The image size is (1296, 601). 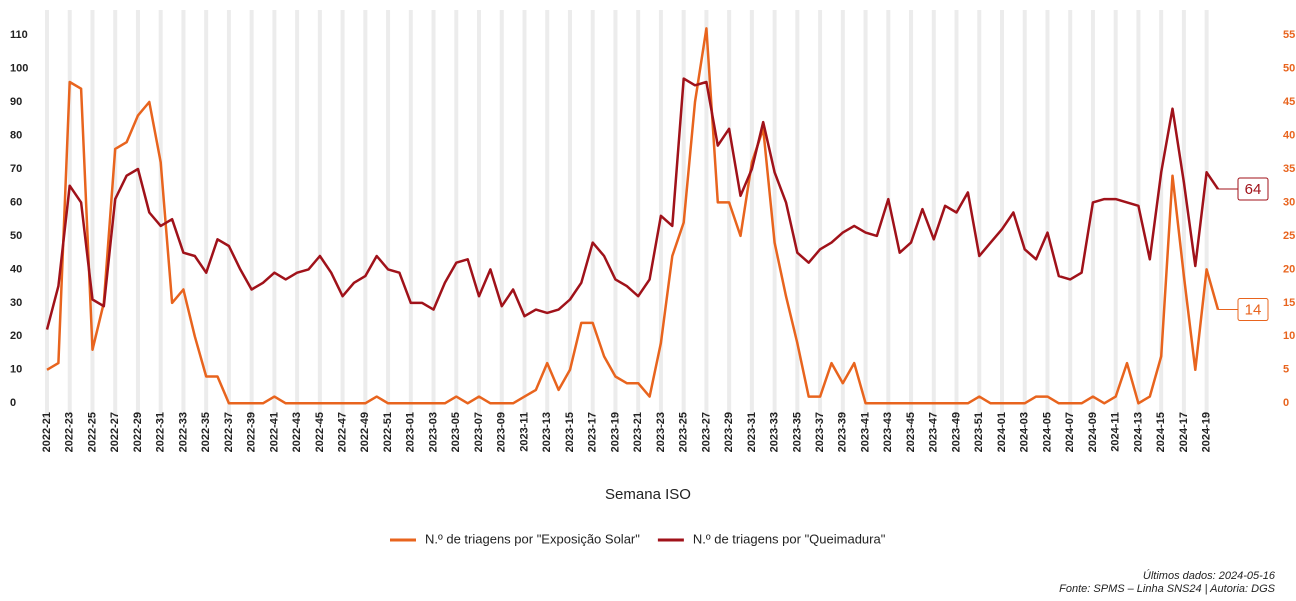 What do you see at coordinates (752, 432) in the screenshot?
I see `x-tick-label: 2023-31` at bounding box center [752, 432].